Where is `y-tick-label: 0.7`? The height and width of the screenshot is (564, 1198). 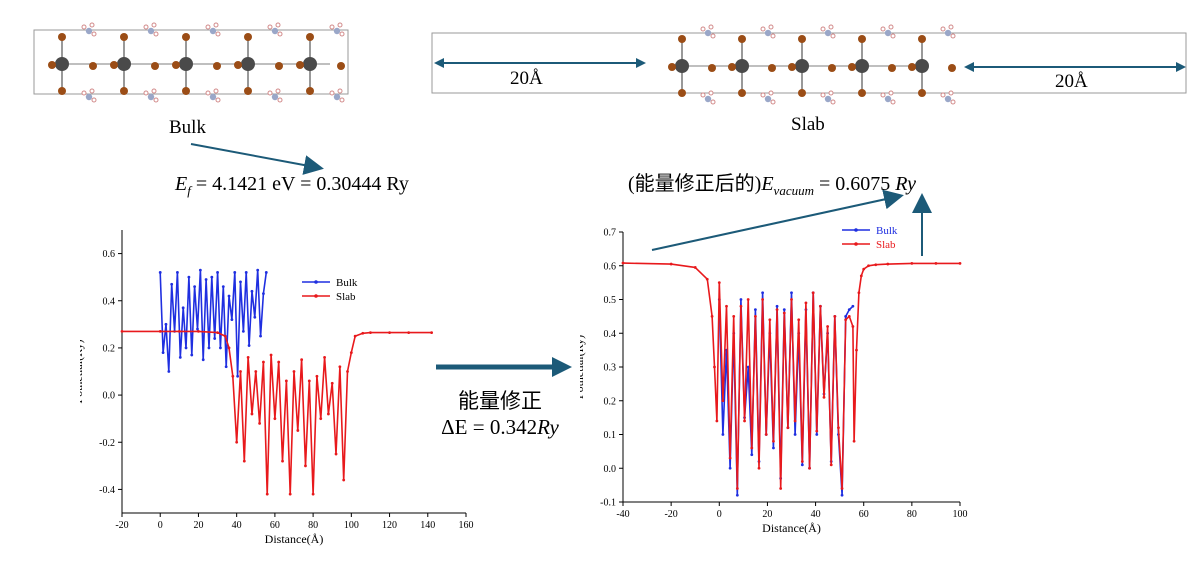
y-tick-label: 0.7 is located at coordinates (610, 233).